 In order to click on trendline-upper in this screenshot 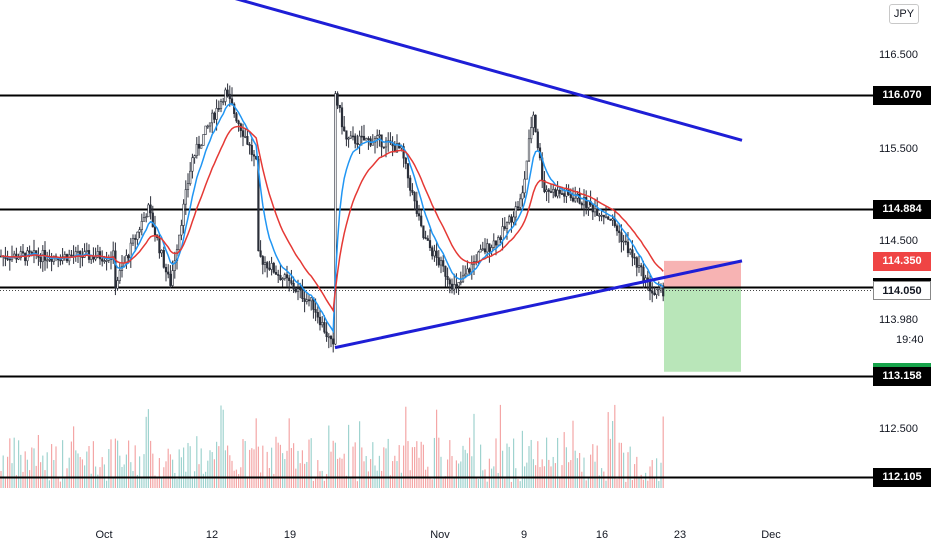, I will do `click(484, 71)`.